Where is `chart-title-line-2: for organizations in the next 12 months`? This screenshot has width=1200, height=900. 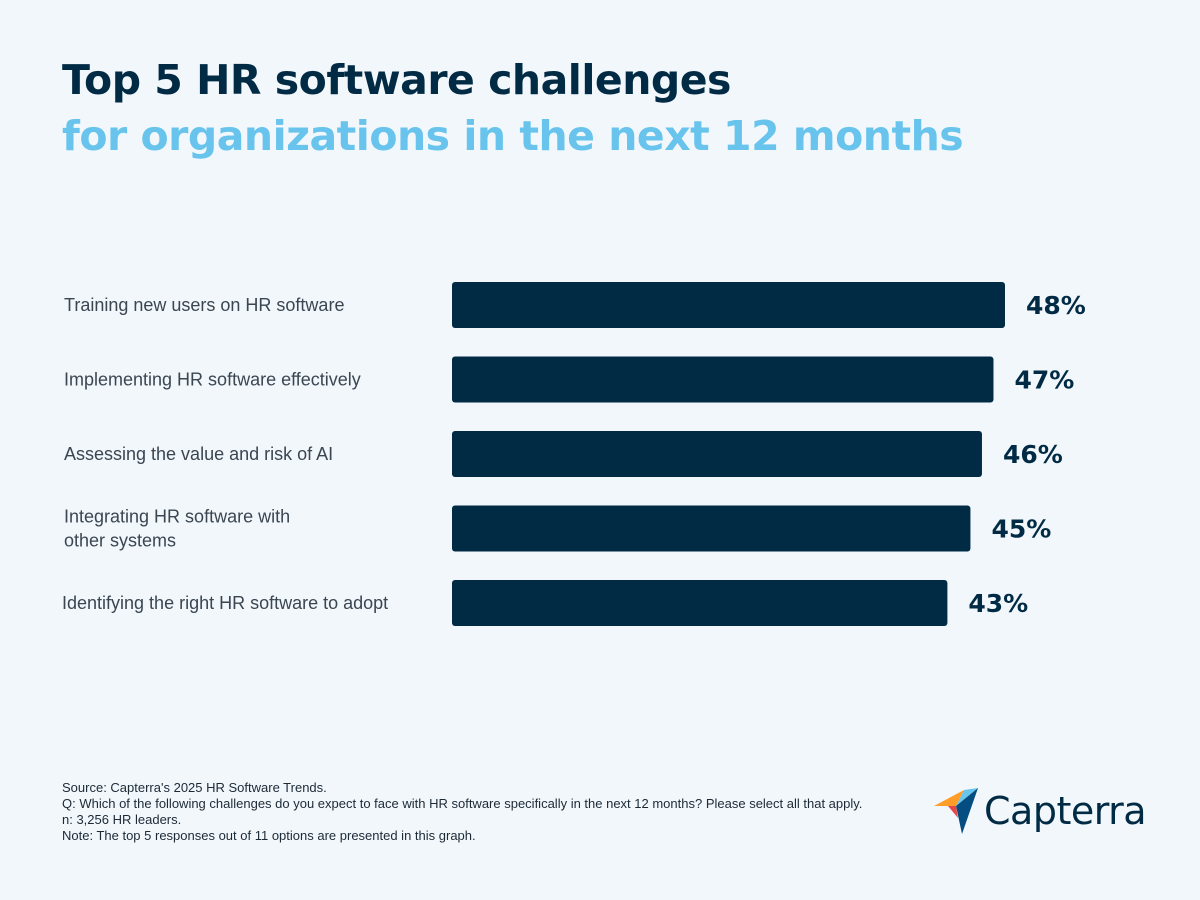
chart-title-line-2: for organizations in the next 12 months is located at coordinates (513, 136).